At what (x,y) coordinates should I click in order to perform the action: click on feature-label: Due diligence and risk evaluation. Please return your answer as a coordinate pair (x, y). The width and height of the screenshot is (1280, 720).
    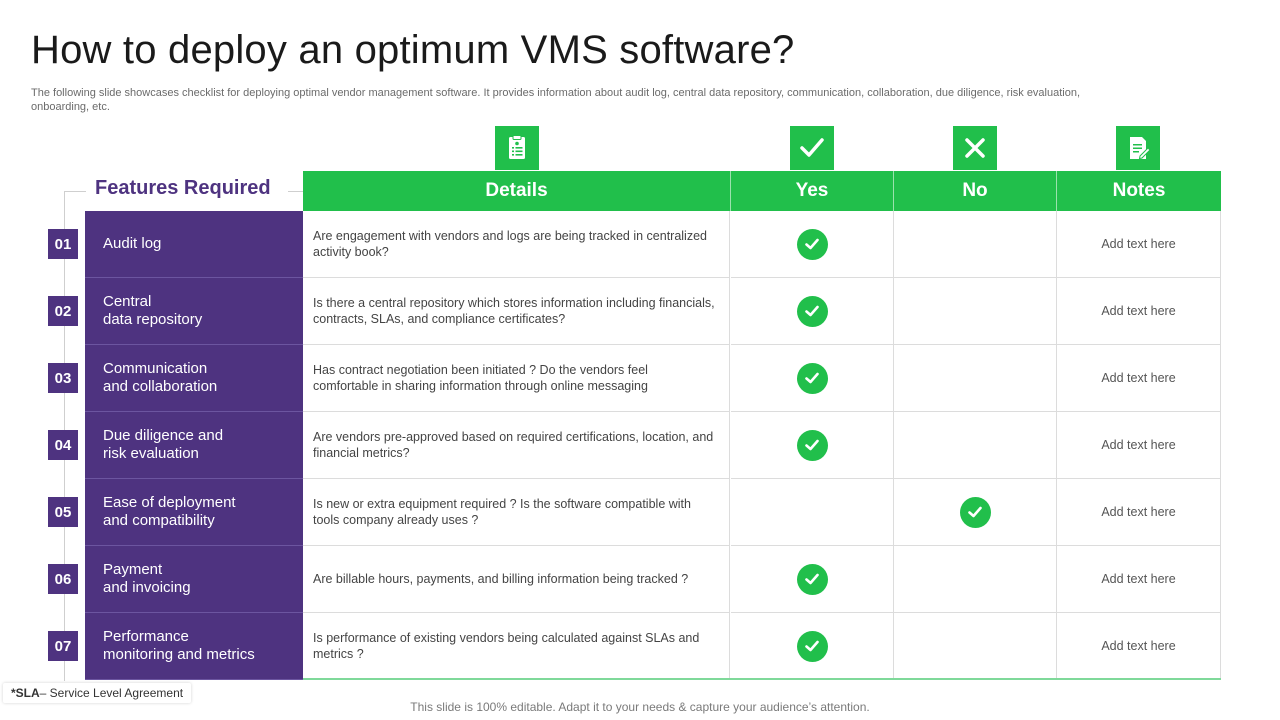
    Looking at the image, I should click on (163, 444).